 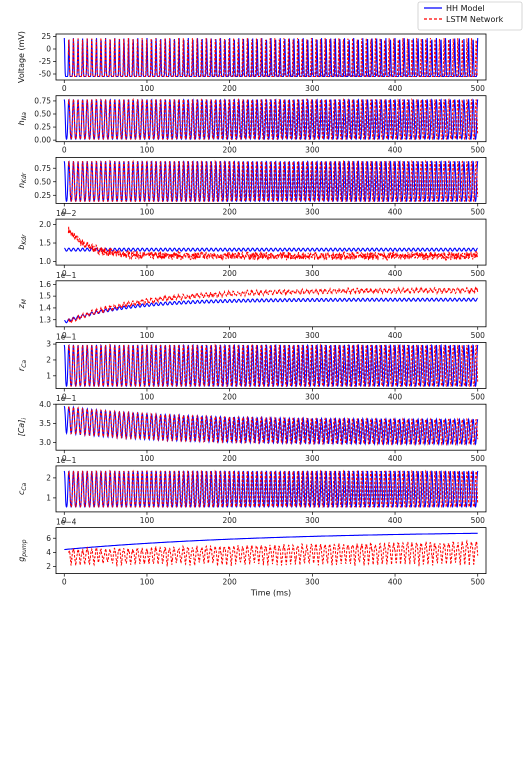 What do you see at coordinates (45, 423) in the screenshot?
I see `y-tick-label: 3.5` at bounding box center [45, 423].